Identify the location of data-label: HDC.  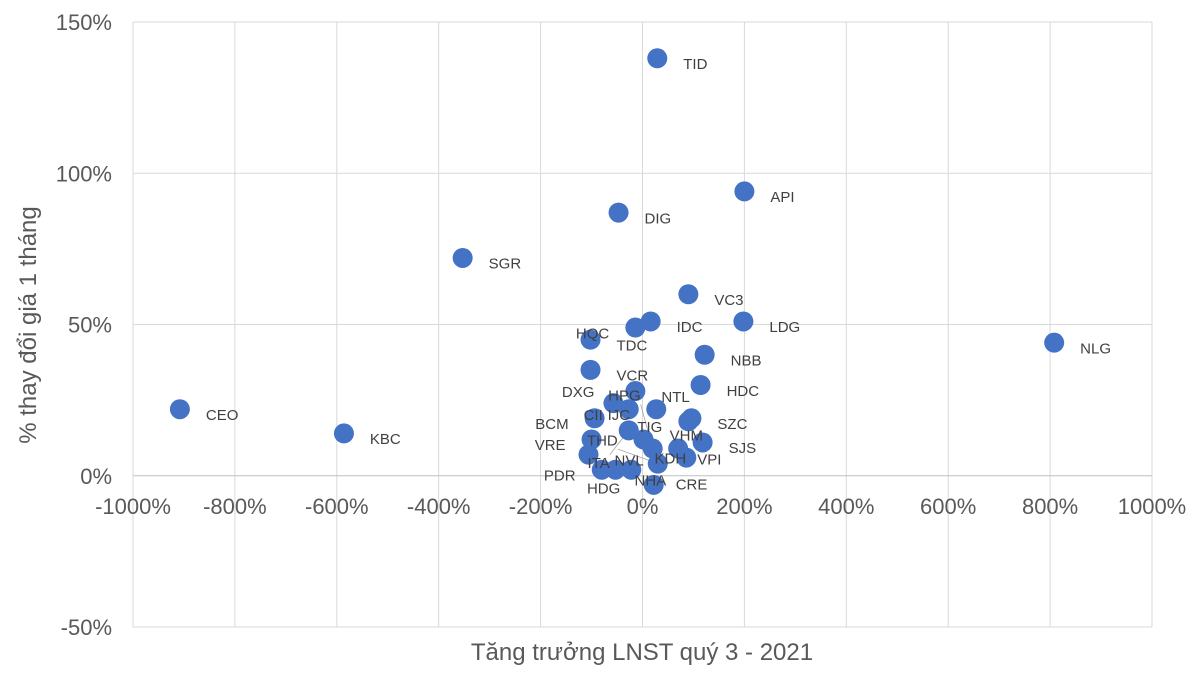
(743, 391).